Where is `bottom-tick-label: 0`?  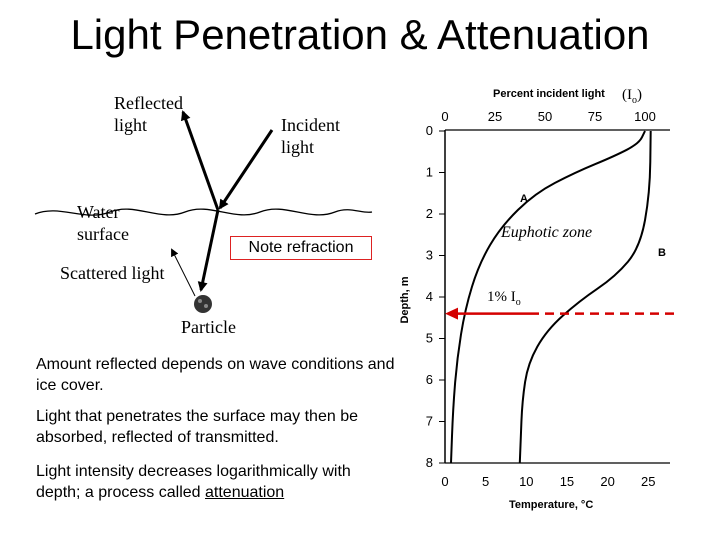 bottom-tick-label: 0 is located at coordinates (444, 481).